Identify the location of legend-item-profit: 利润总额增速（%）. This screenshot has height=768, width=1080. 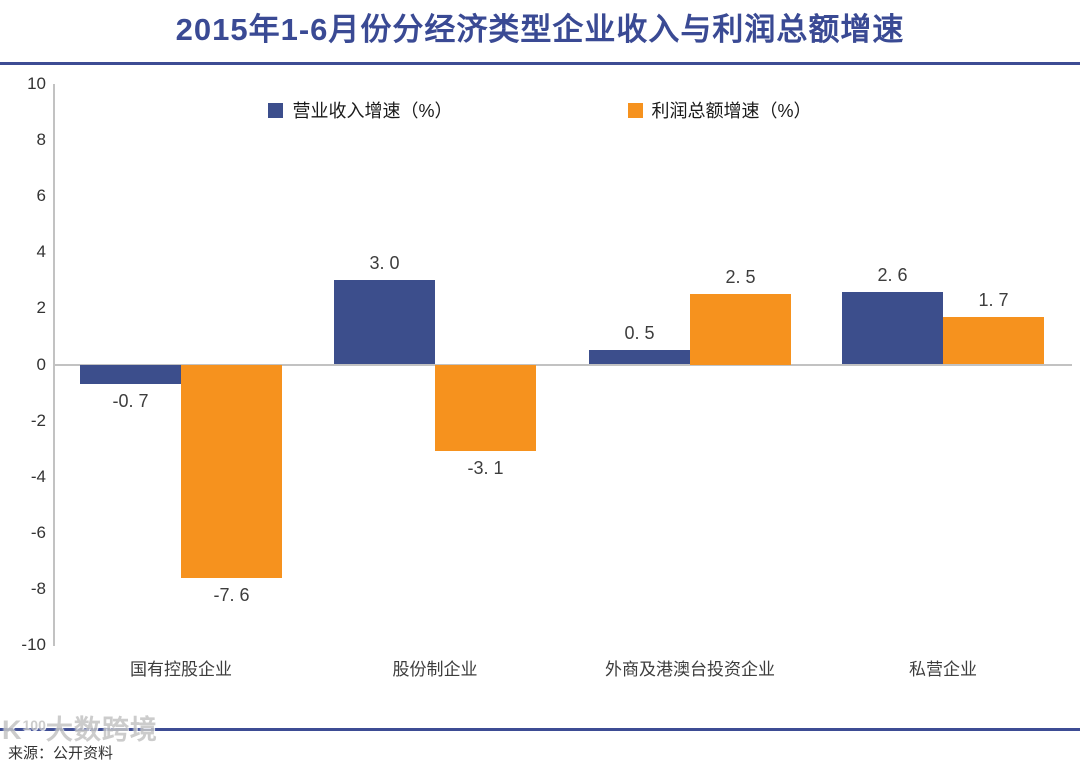
(719, 110).